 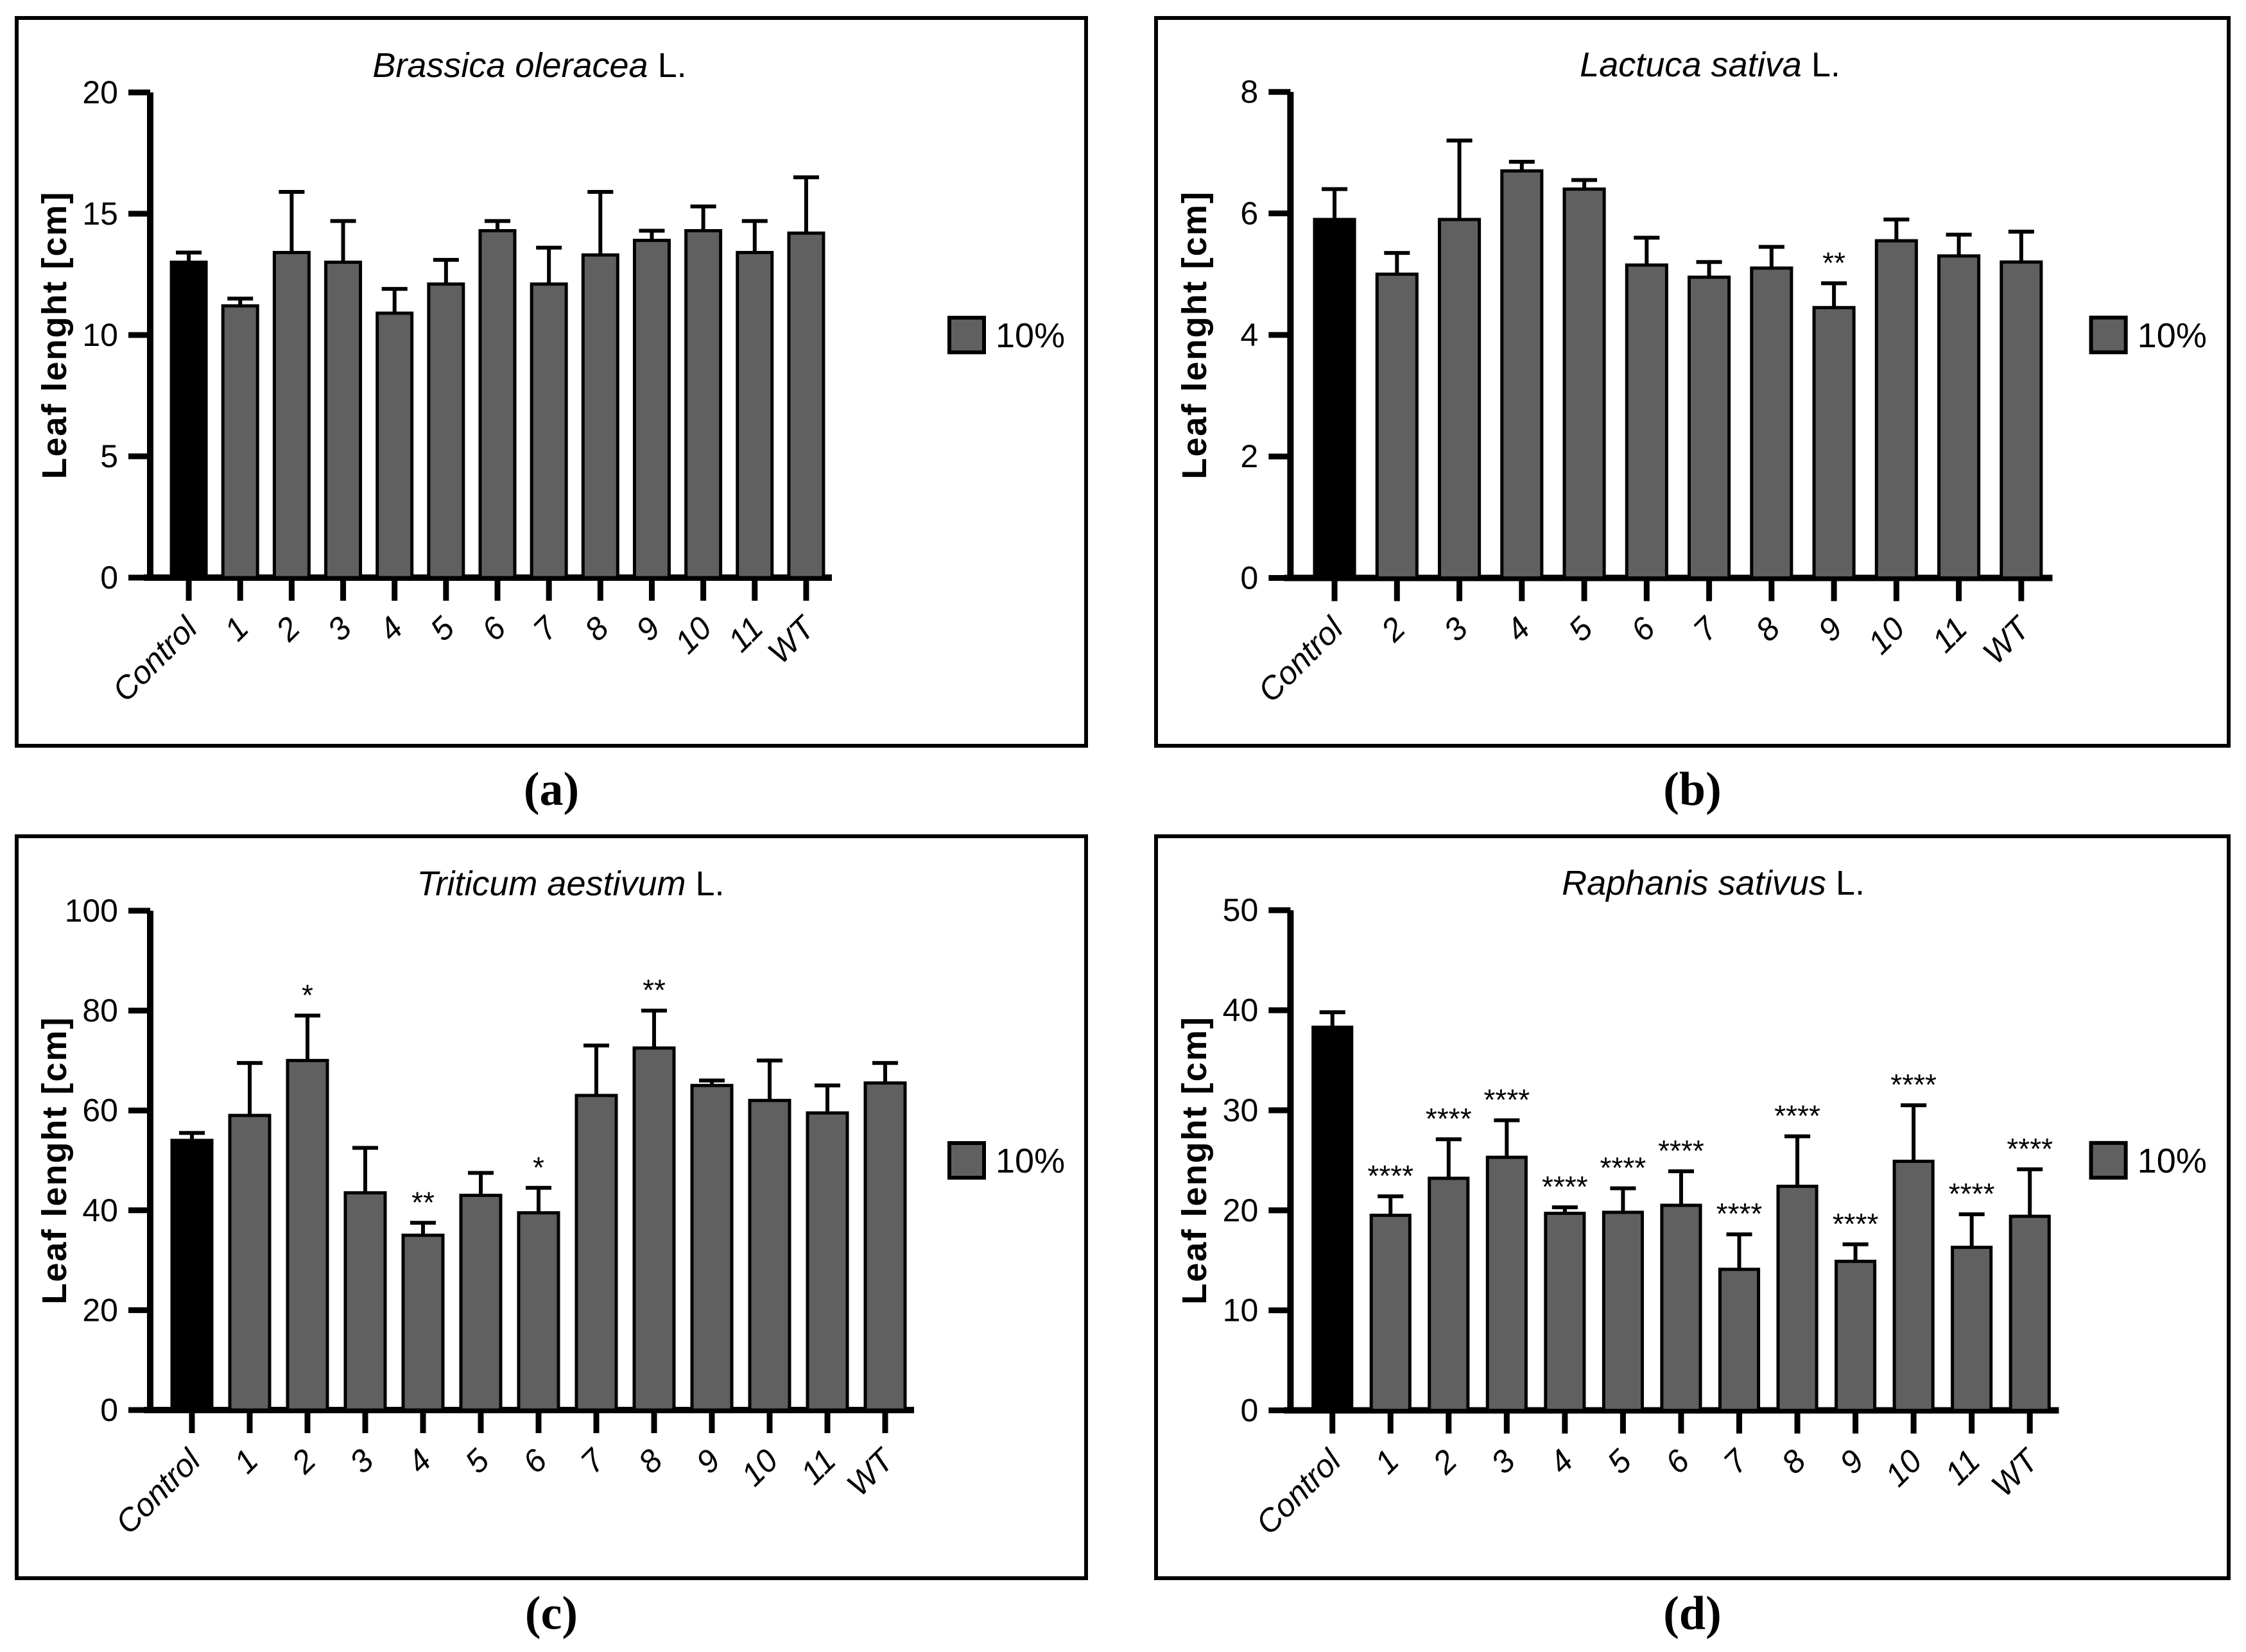 I want to click on bar-control, so click(x=1335, y=399).